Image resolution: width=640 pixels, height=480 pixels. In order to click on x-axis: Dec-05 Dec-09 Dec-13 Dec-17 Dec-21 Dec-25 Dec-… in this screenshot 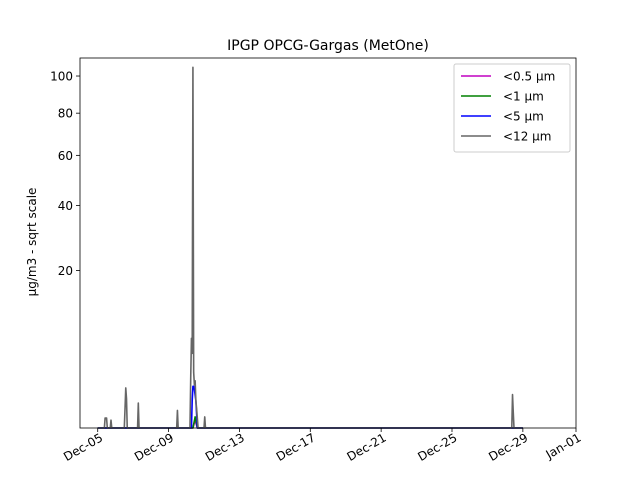, I will do `click(322, 446)`.